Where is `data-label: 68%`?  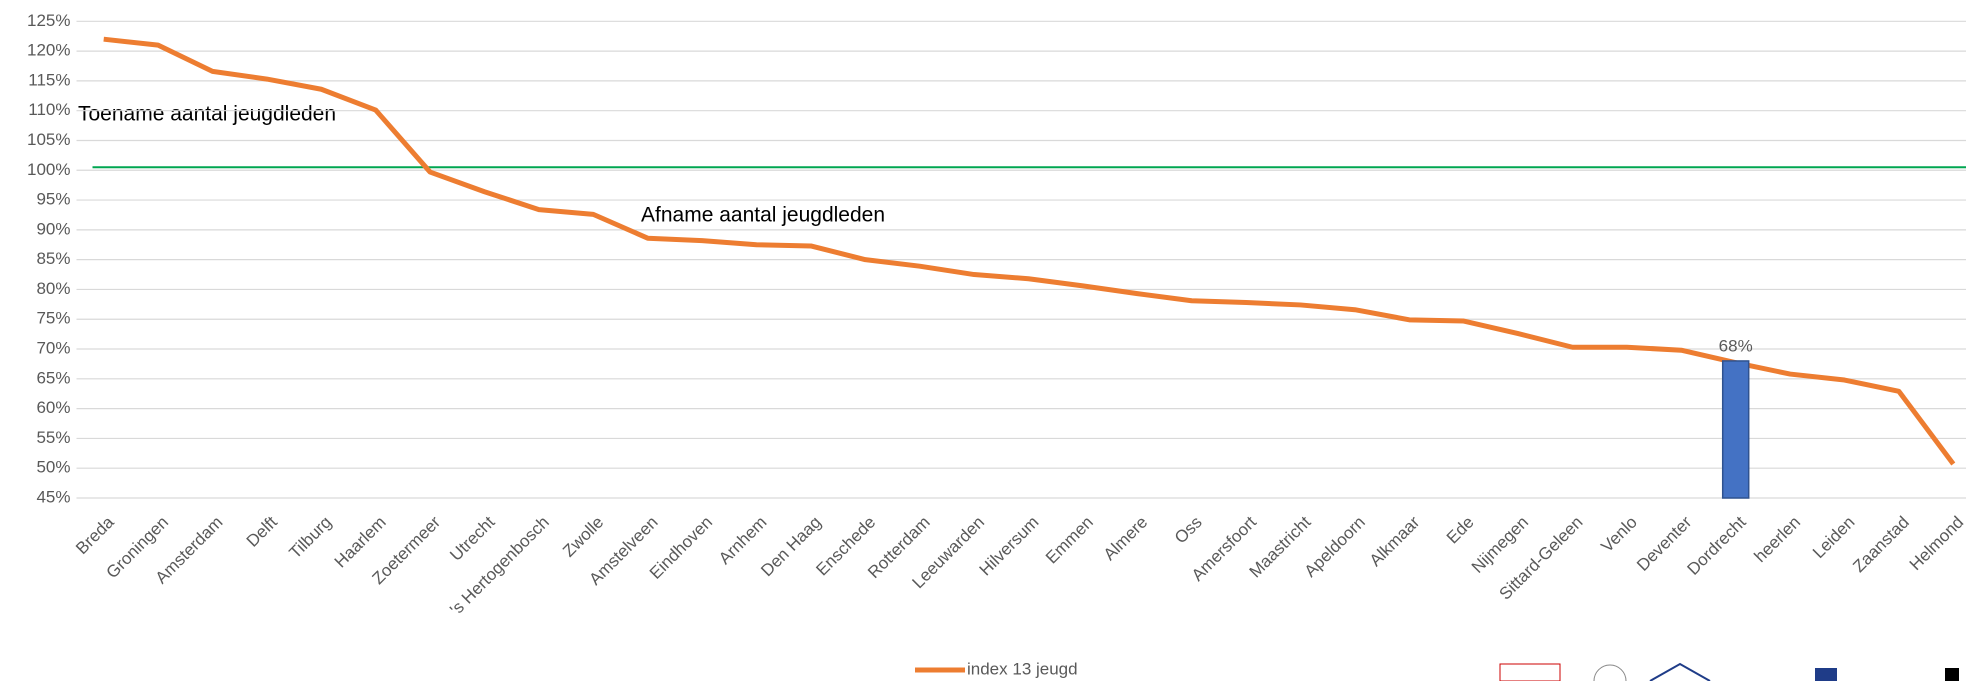
data-label: 68% is located at coordinates (1736, 345).